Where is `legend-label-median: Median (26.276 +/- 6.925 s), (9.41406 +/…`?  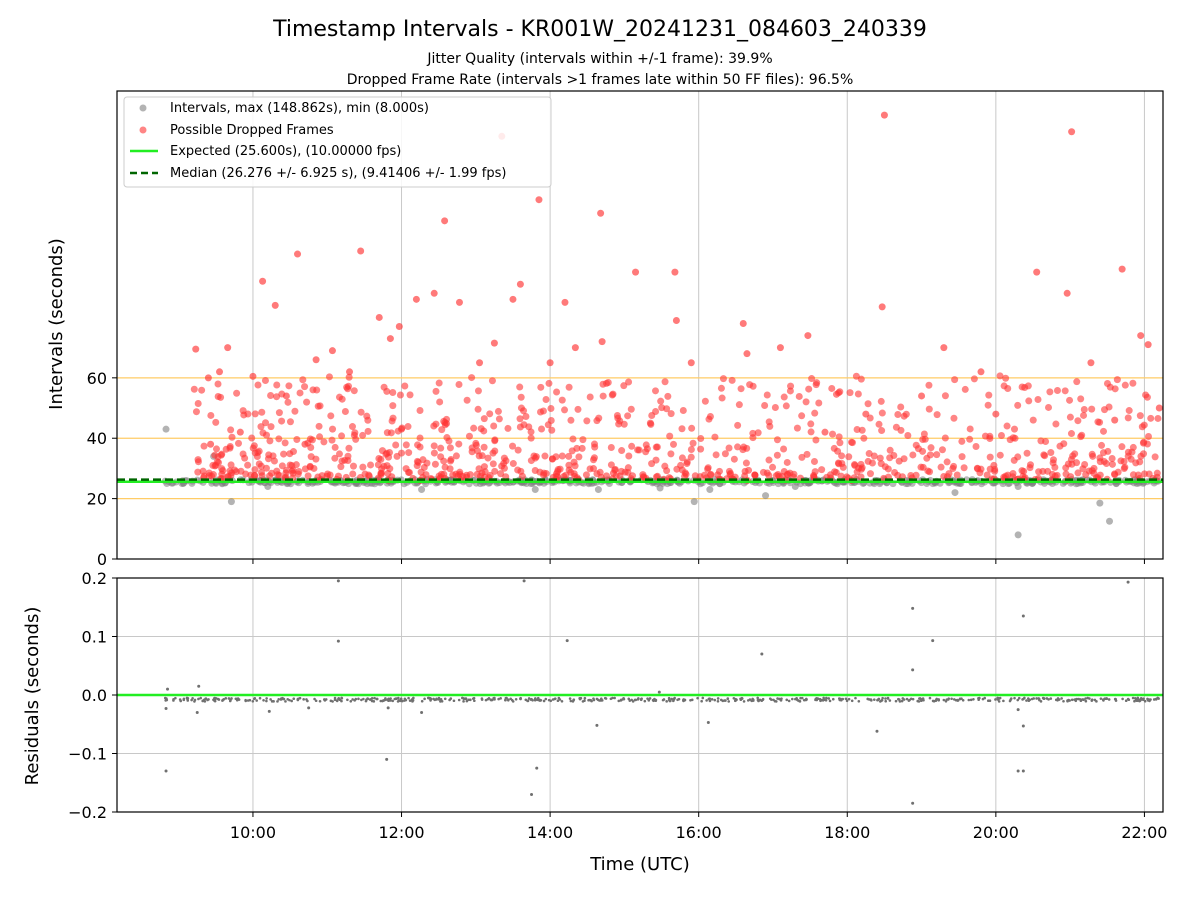
legend-label-median: Median (26.276 +/- 6.925 s), (9.41406 +/… is located at coordinates (338, 173).